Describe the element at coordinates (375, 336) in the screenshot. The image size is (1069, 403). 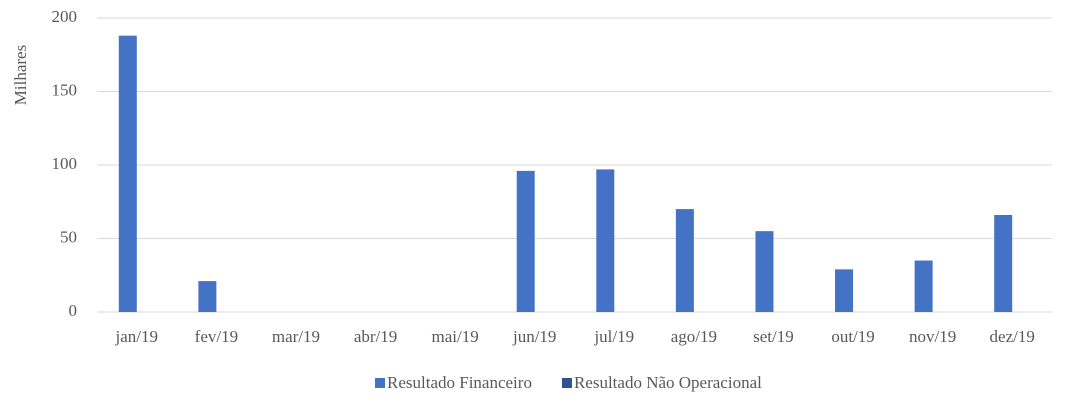
I see `x-tick-label: abr/19` at that location.